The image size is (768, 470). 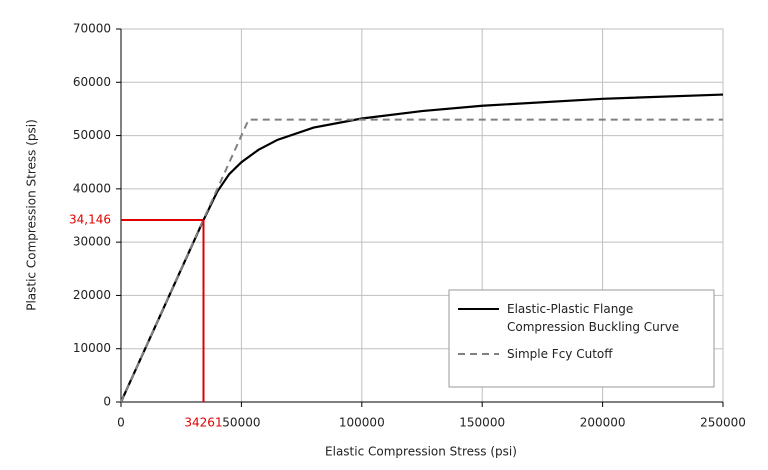 I want to click on x-tick-label: 200000, so click(x=603, y=423).